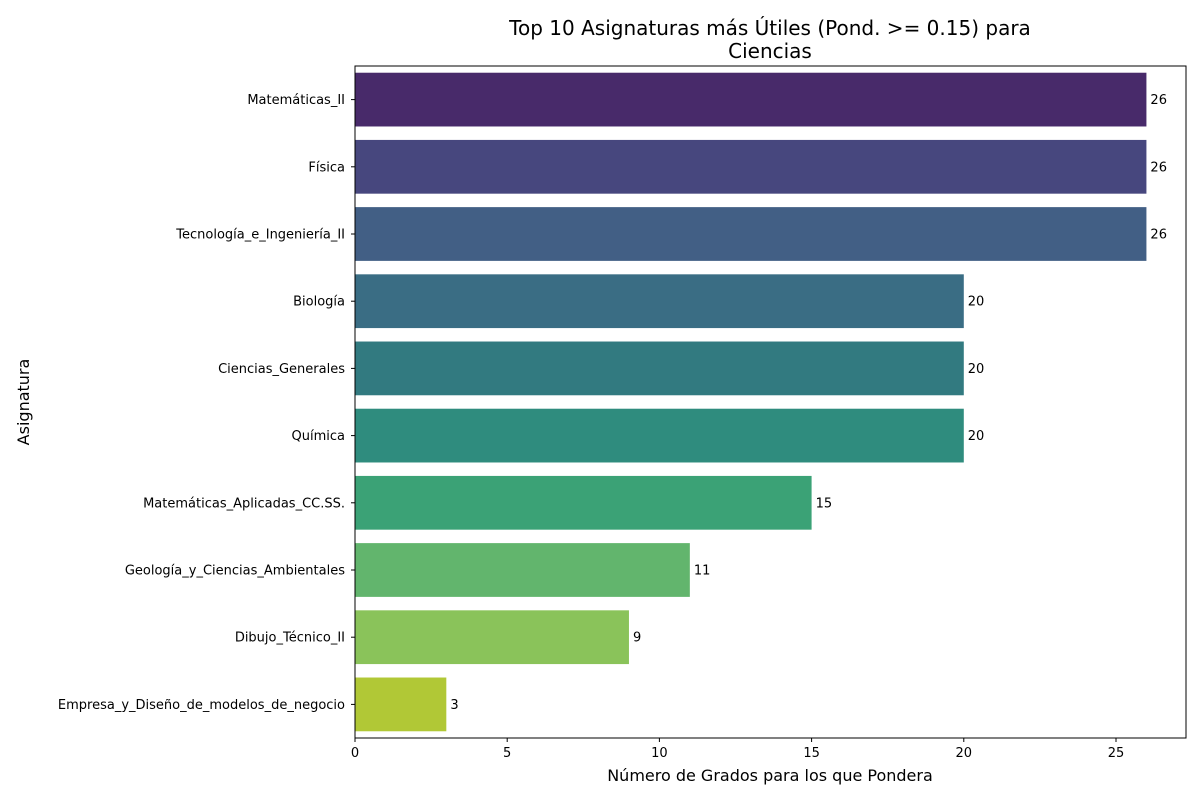 This screenshot has height=804, width=1200. Describe the element at coordinates (244, 503) in the screenshot. I see `y-tick-label: Matemáticas_Aplicadas_CC.SS.` at that location.